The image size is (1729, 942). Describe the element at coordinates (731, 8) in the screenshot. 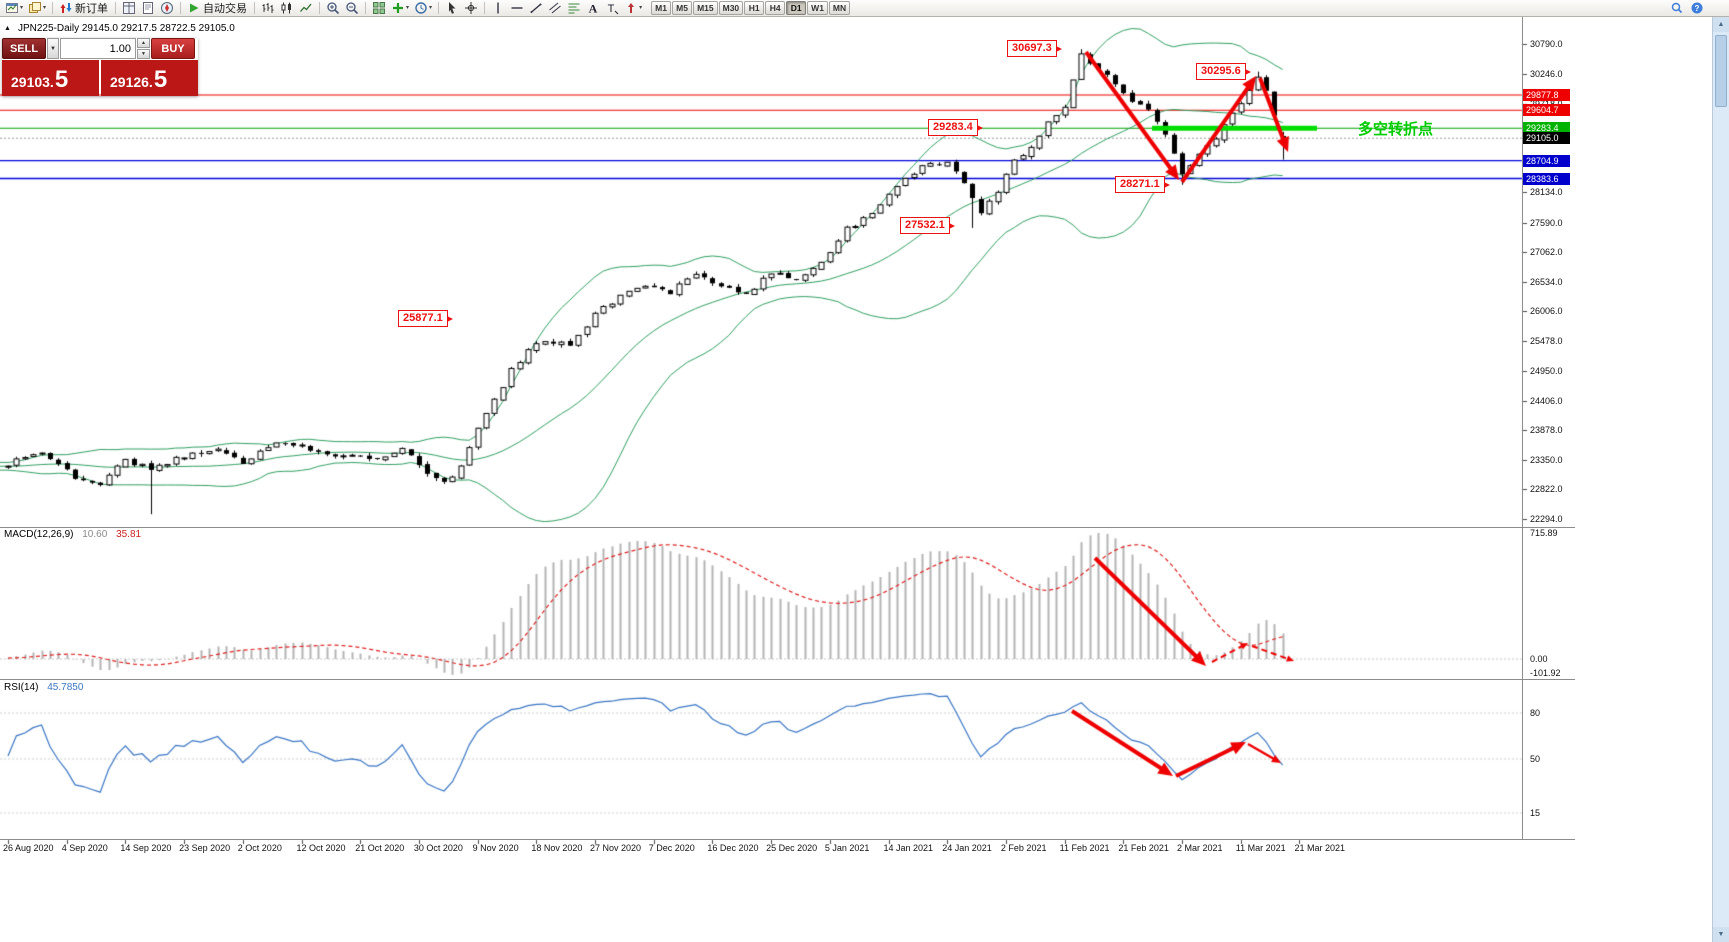

I see `timeframe-m30: M30` at that location.